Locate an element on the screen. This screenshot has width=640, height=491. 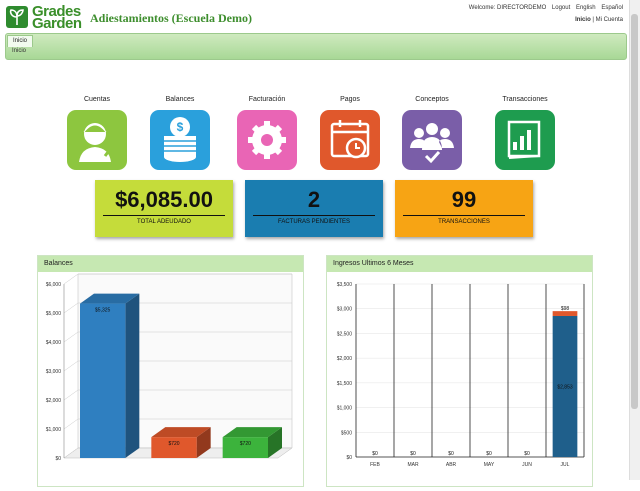
stat-value: $6,085.00 is located at coordinates (164, 199).